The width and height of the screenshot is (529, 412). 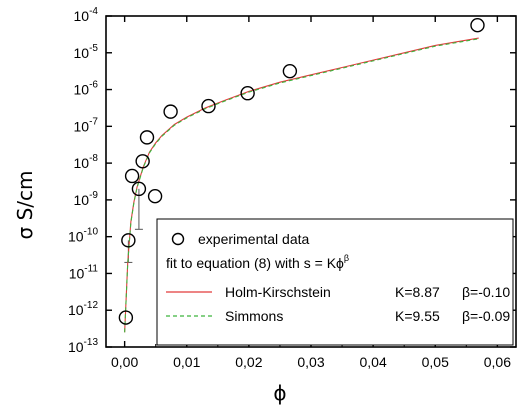 I want to click on x-tick-label: 0,01, so click(x=186, y=362).